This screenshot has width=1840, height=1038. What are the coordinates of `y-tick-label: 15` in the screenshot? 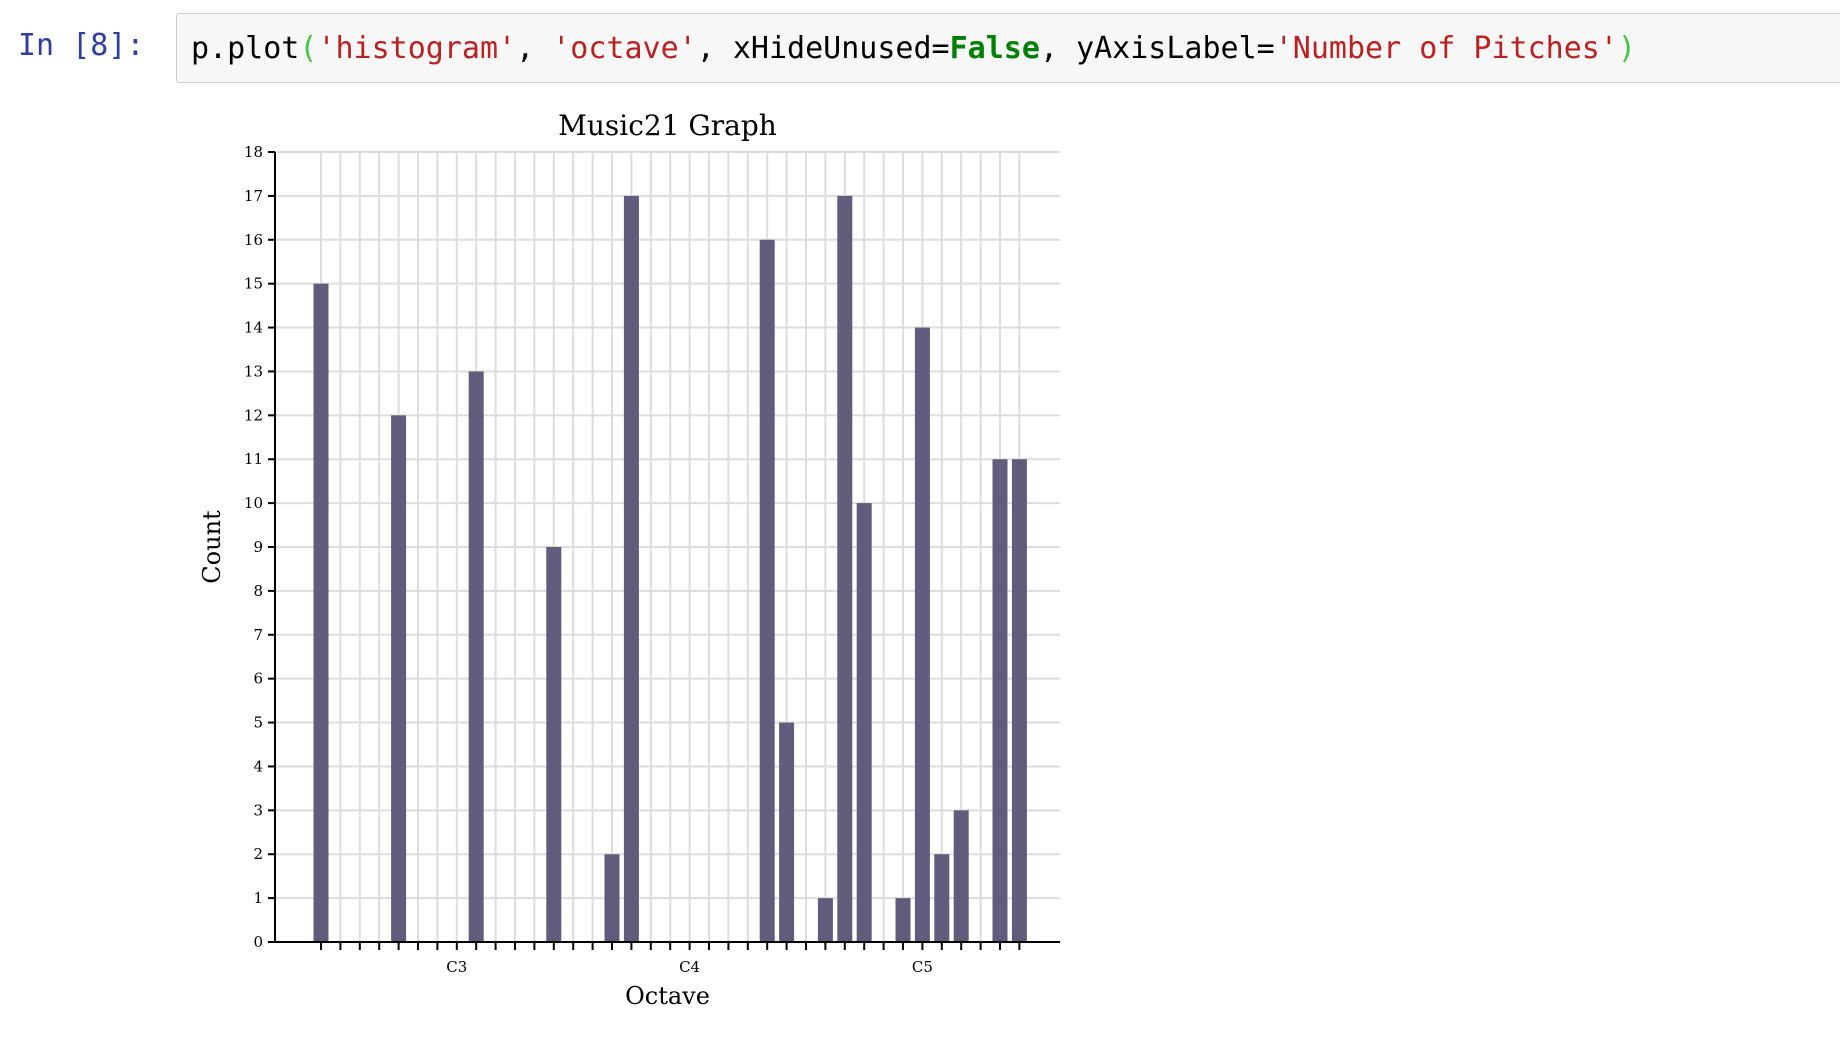 It's located at (253, 284).